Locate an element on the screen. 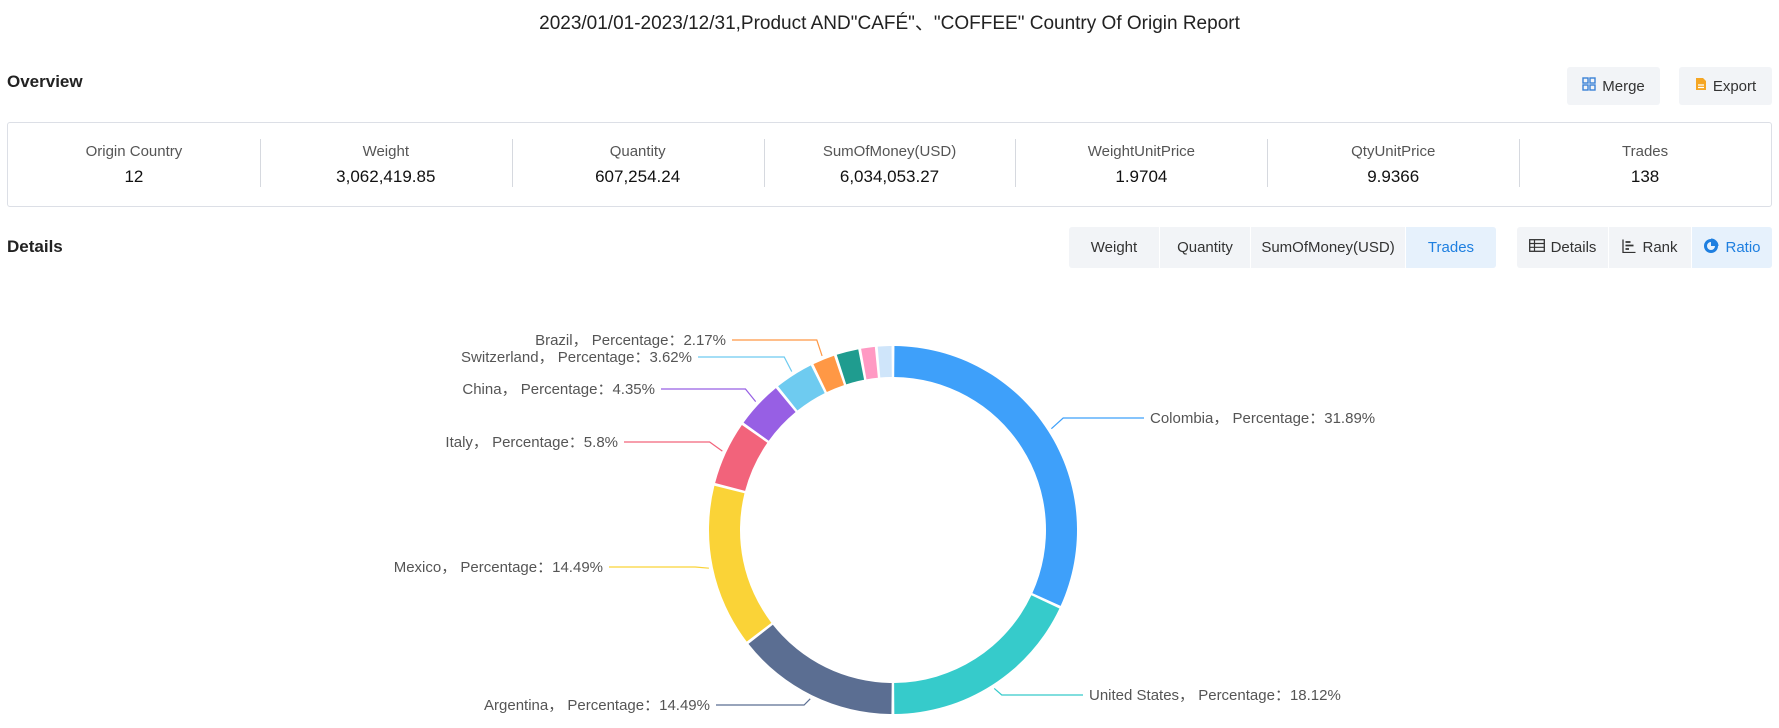 This screenshot has width=1779, height=728. tab-quantity: Quantity is located at coordinates (1205, 247).